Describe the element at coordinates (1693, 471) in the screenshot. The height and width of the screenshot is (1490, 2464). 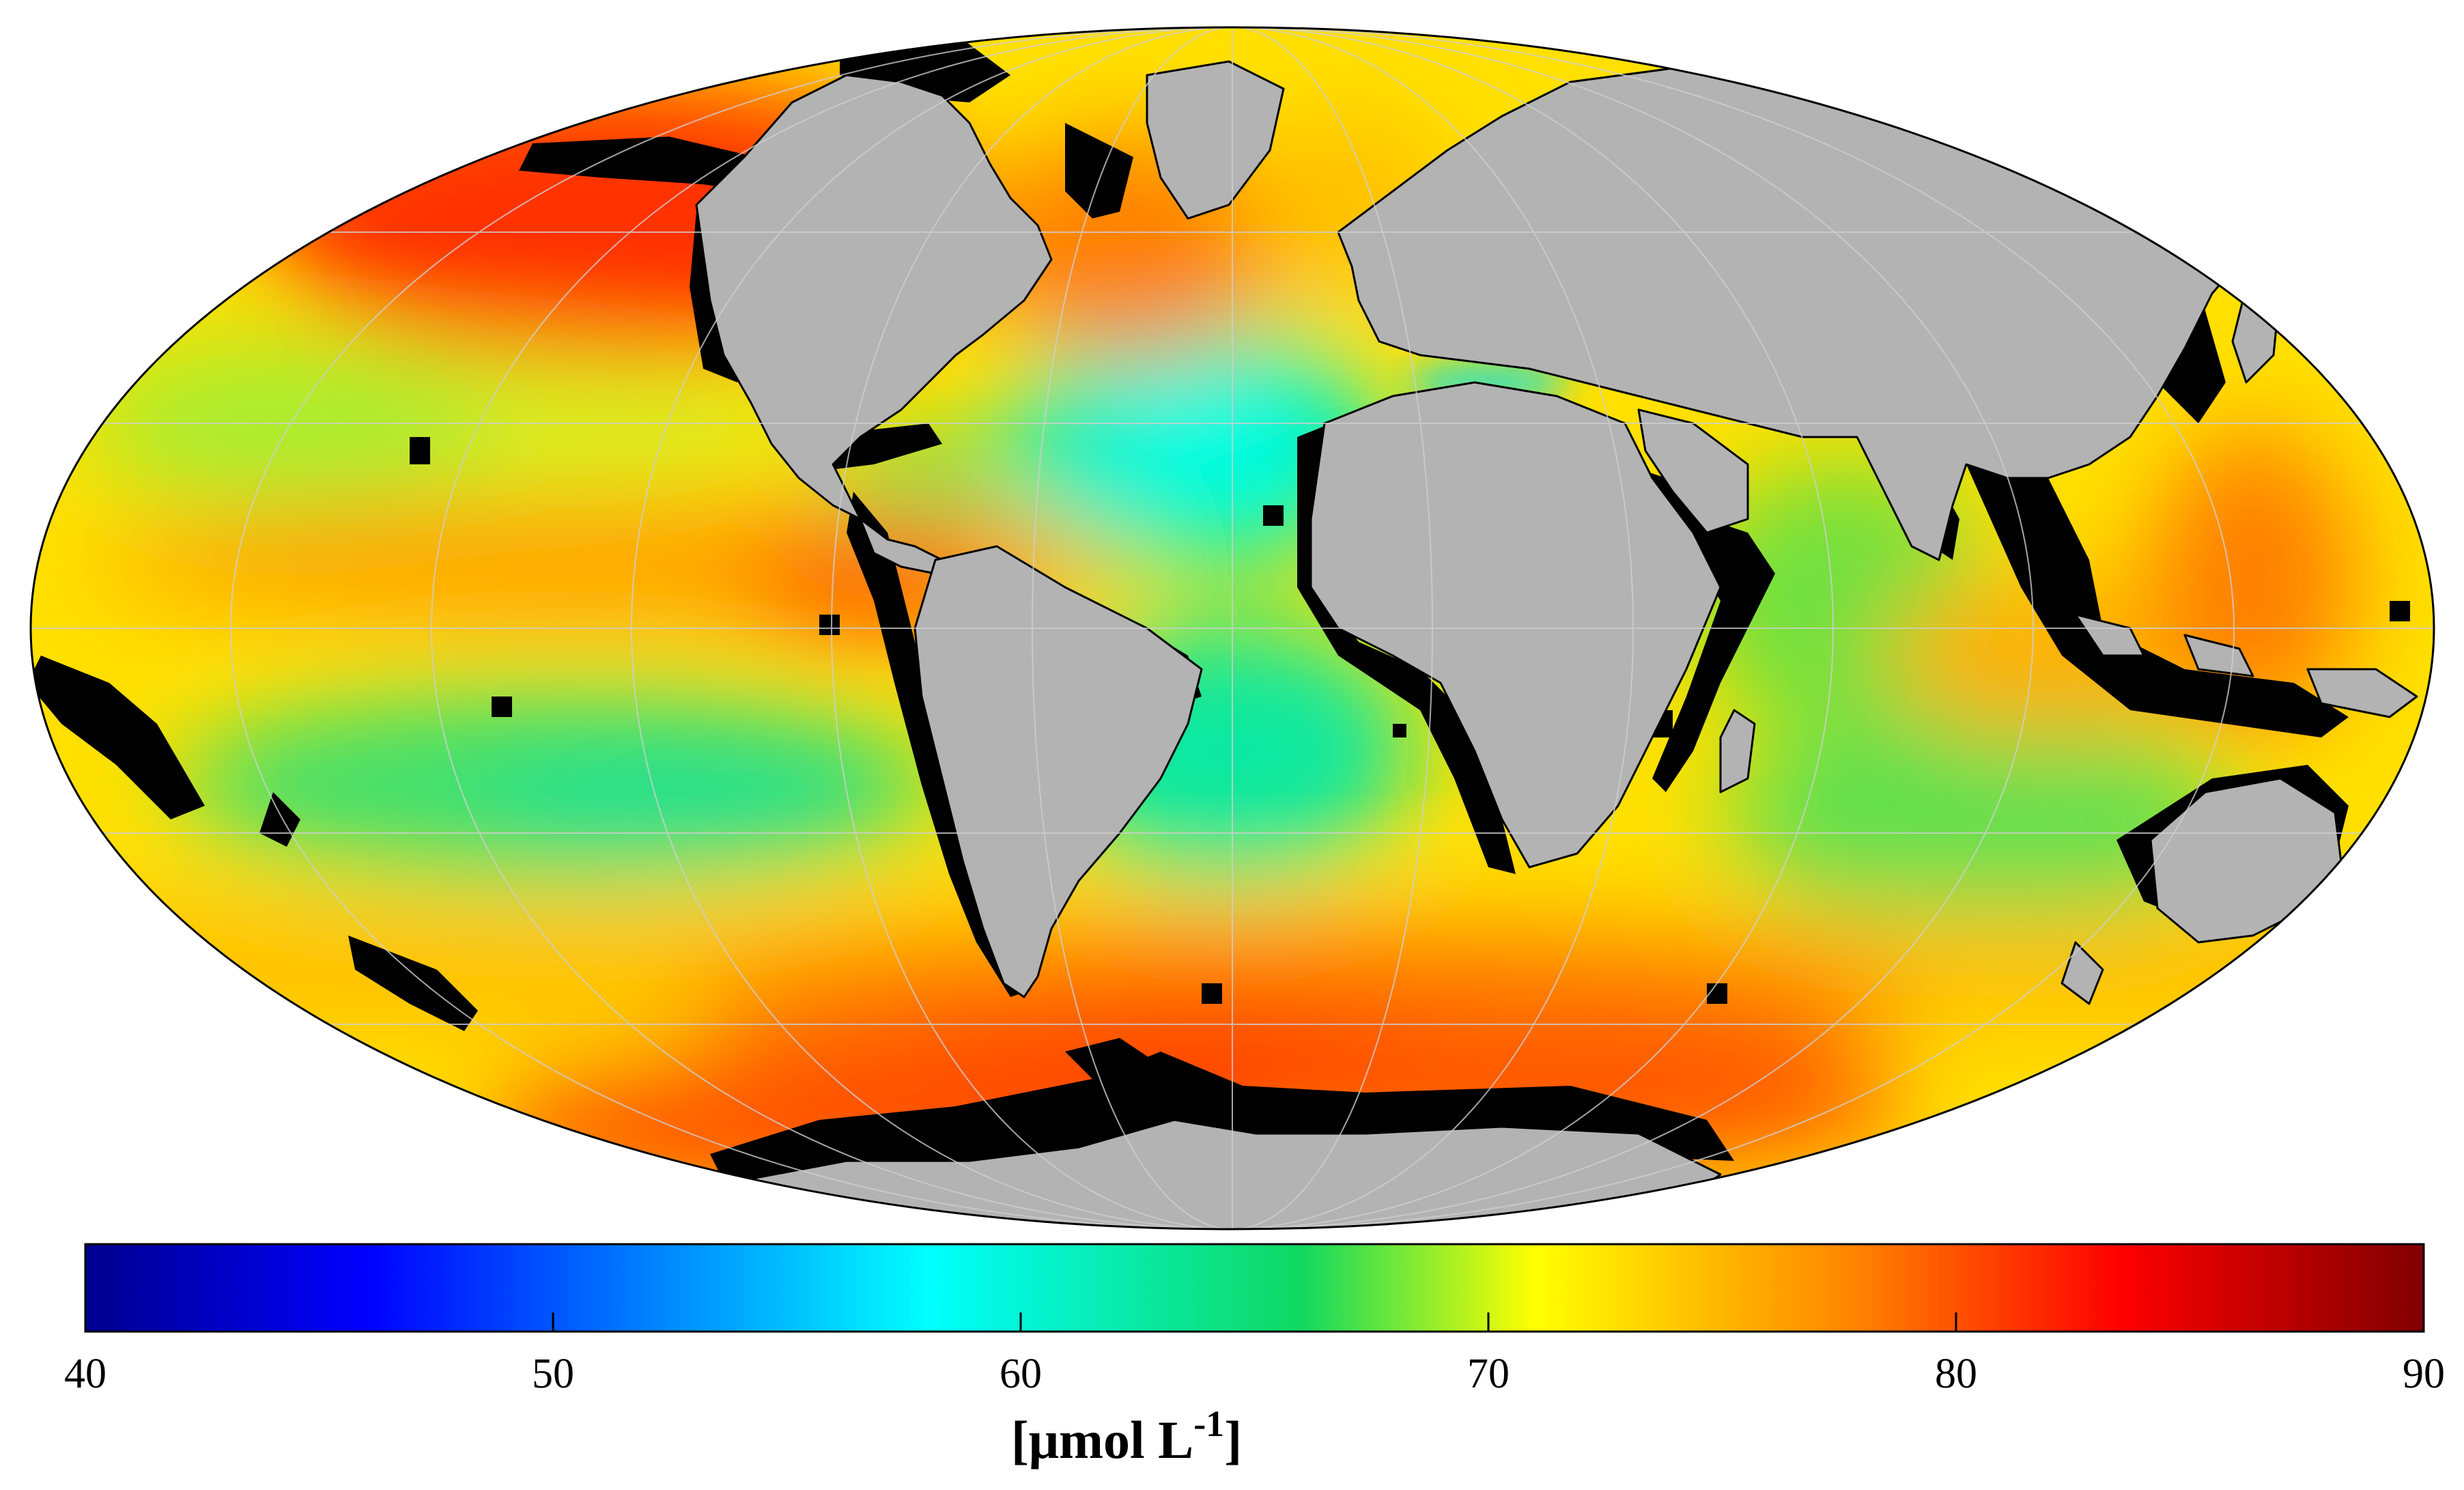
I see `arabian-peninsula` at that location.